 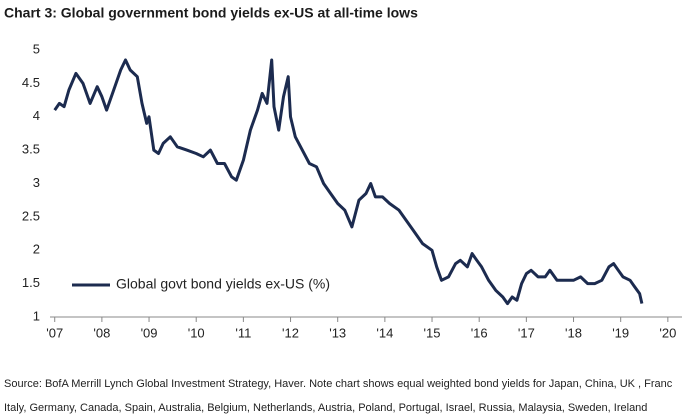 What do you see at coordinates (36, 115) in the screenshot?
I see `y-tick-label: 4` at bounding box center [36, 115].